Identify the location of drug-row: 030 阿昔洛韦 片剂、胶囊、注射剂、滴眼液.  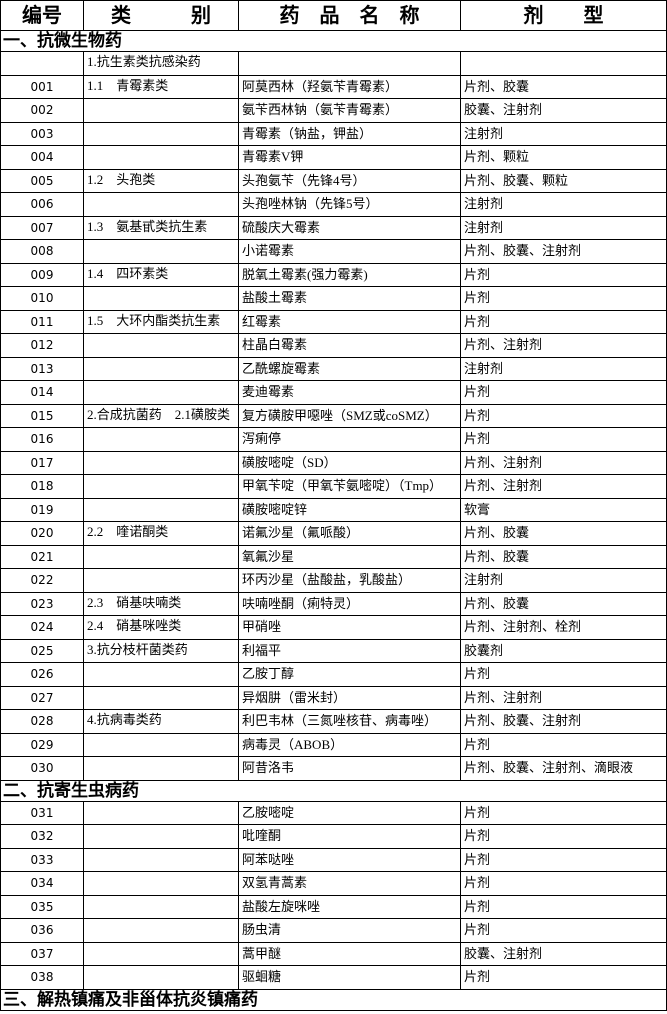
(333, 768).